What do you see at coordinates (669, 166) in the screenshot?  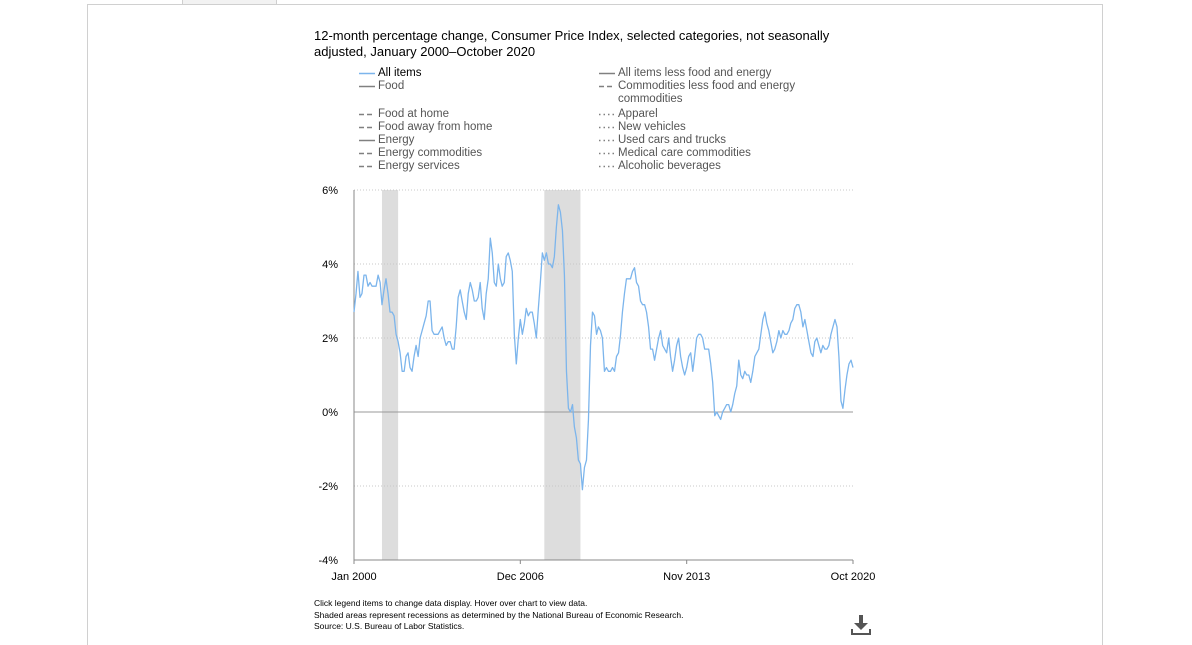 I see `legend-label: Alcoholic beverages` at bounding box center [669, 166].